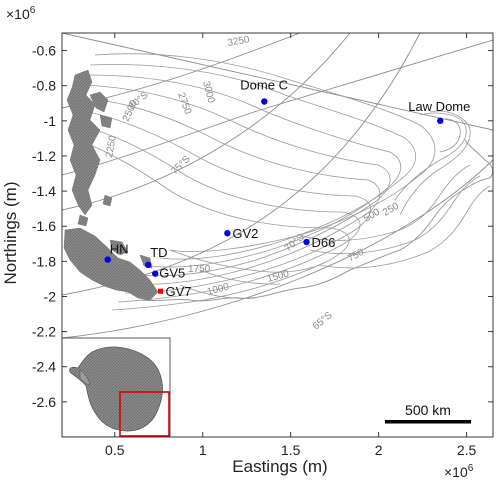 Image resolution: width=500 pixels, height=490 pixels. I want to click on inset-region-box, so click(144, 414).